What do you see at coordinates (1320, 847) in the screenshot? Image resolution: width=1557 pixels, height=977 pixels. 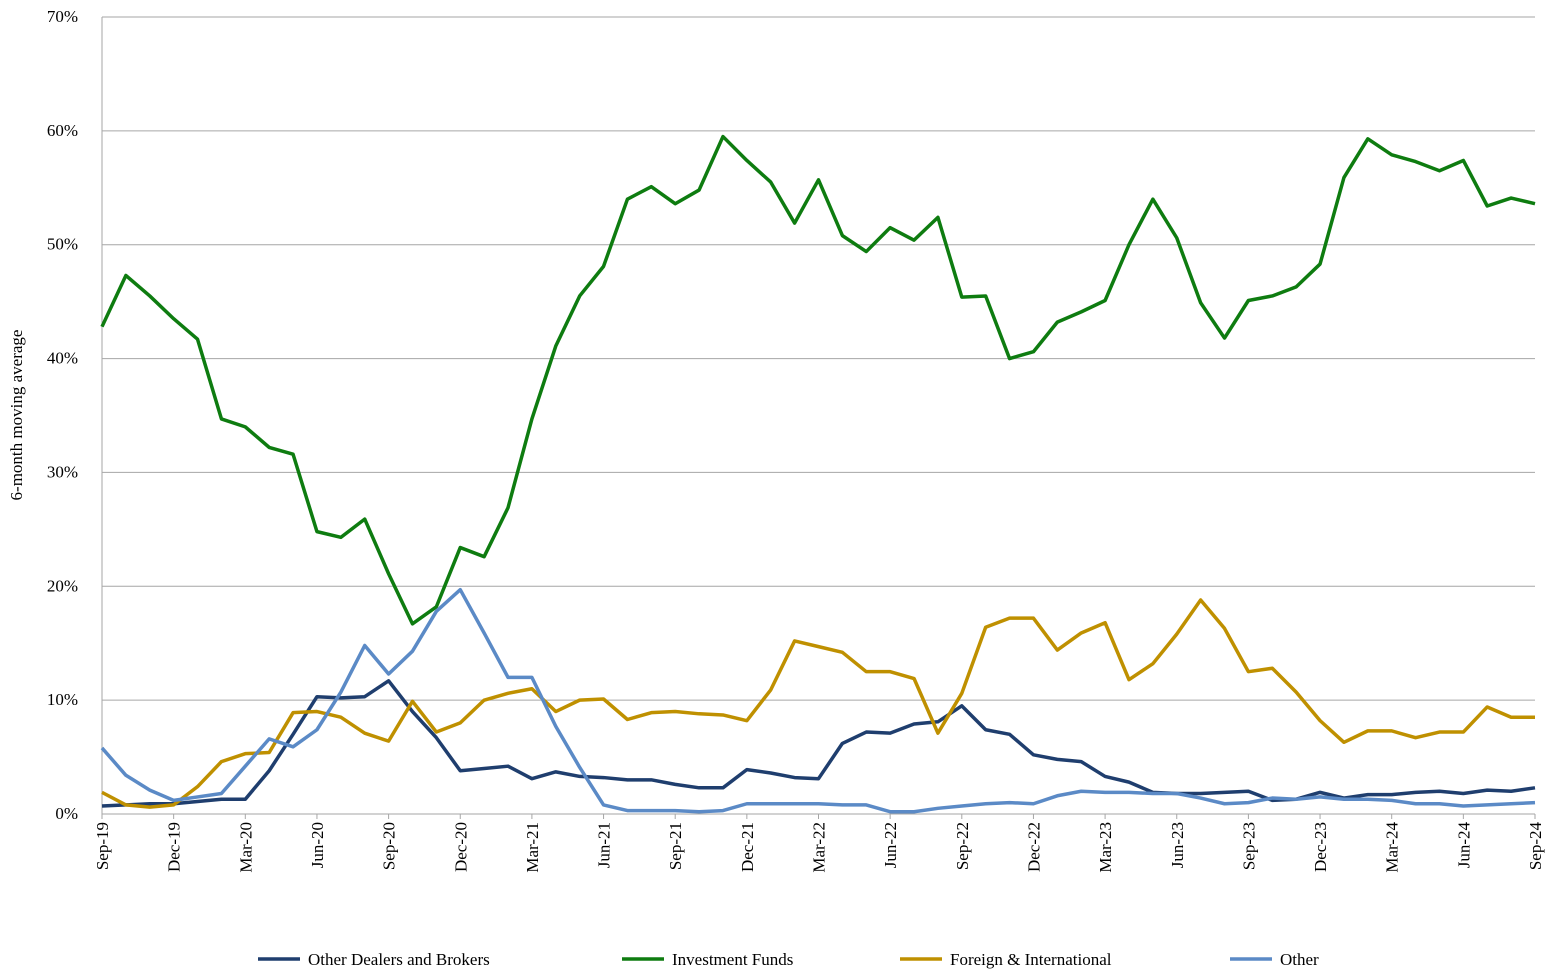 I see `x-tick-label: Dec-23` at bounding box center [1320, 847].